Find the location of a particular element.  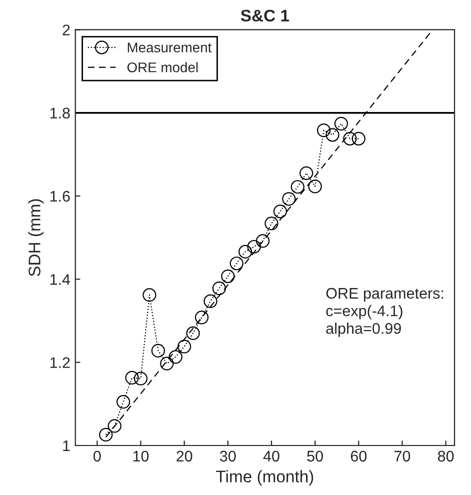

x-tick-label: 20 is located at coordinates (184, 456).